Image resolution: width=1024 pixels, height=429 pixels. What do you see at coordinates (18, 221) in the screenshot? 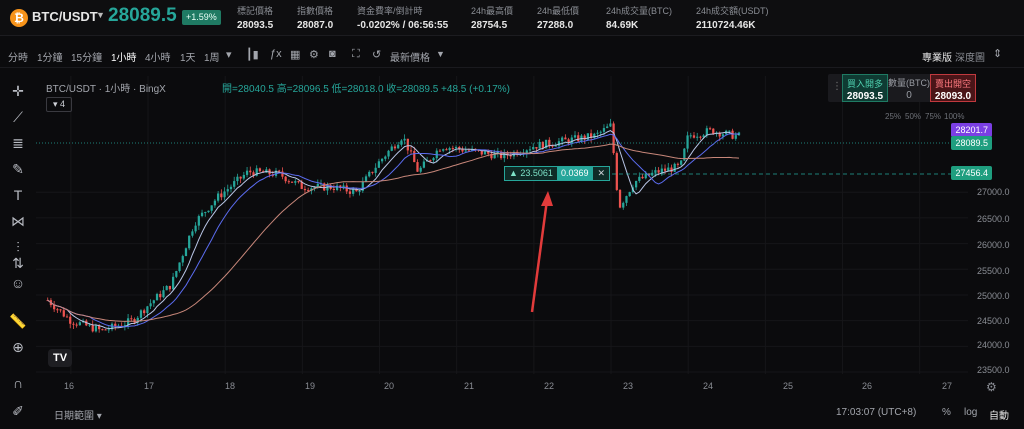
I see `pattern-icon: ⋈` at bounding box center [18, 221].